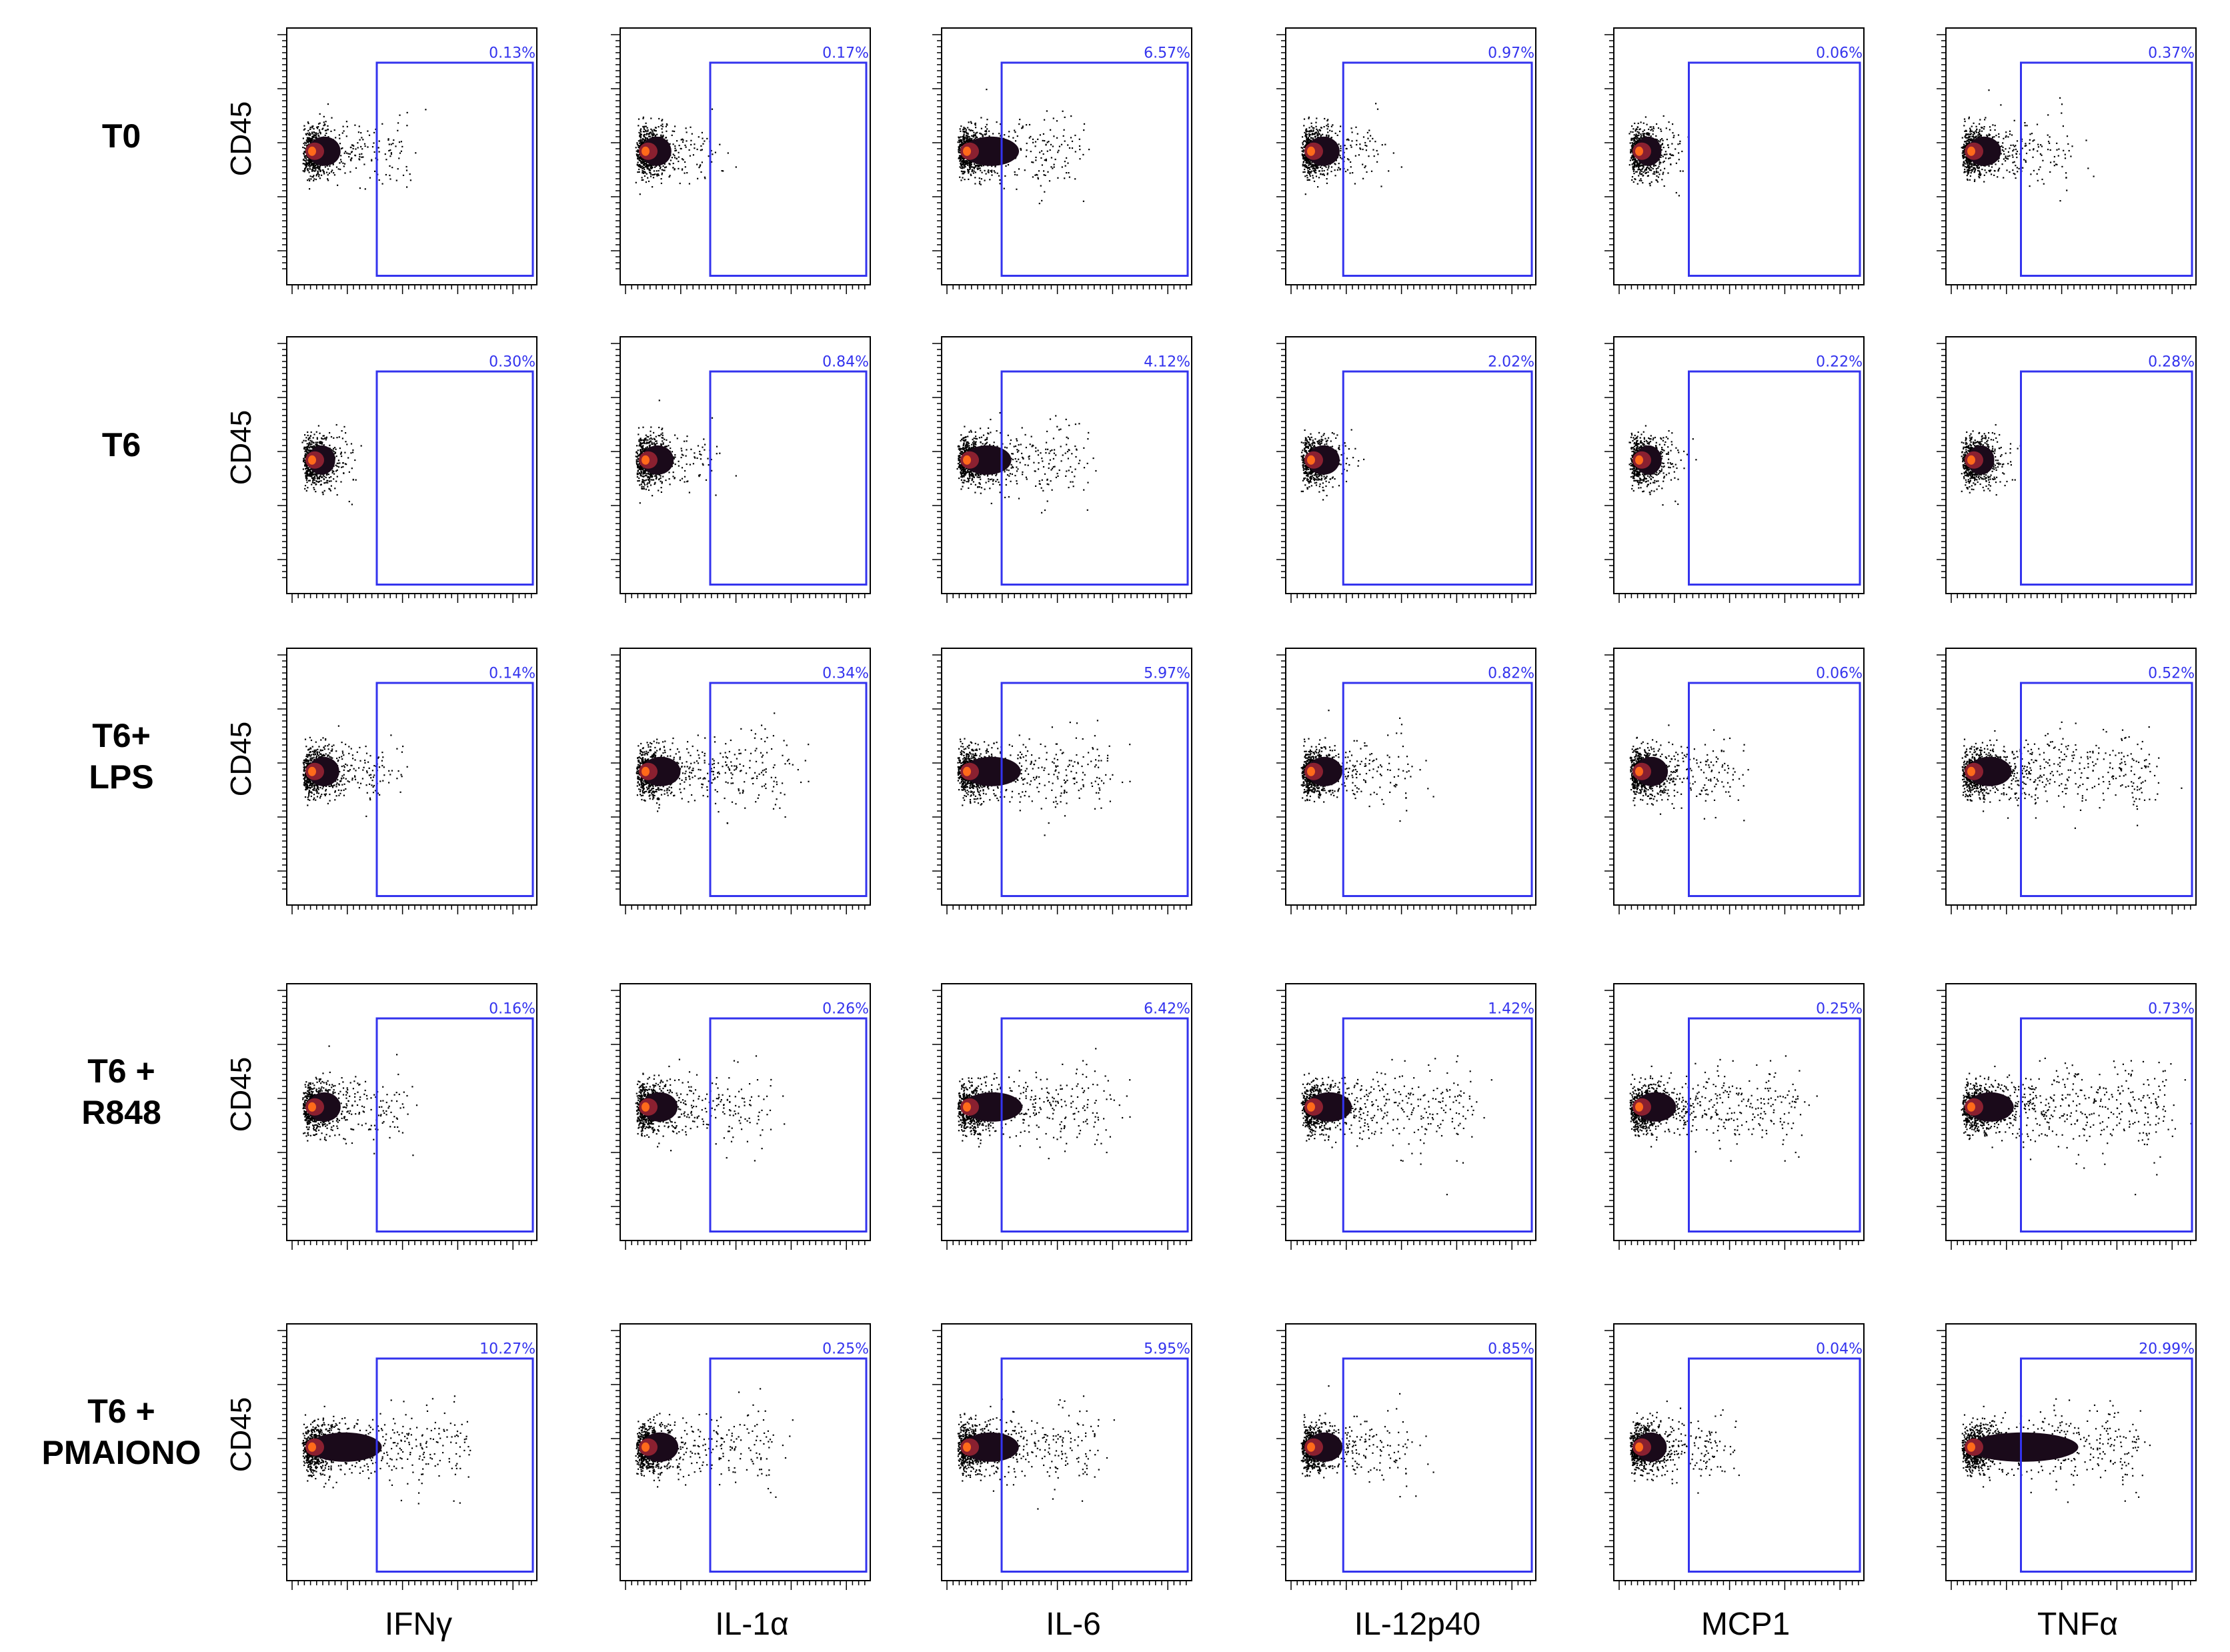  Describe the element at coordinates (1311, 151) in the screenshot. I see `density-core-peak` at that location.